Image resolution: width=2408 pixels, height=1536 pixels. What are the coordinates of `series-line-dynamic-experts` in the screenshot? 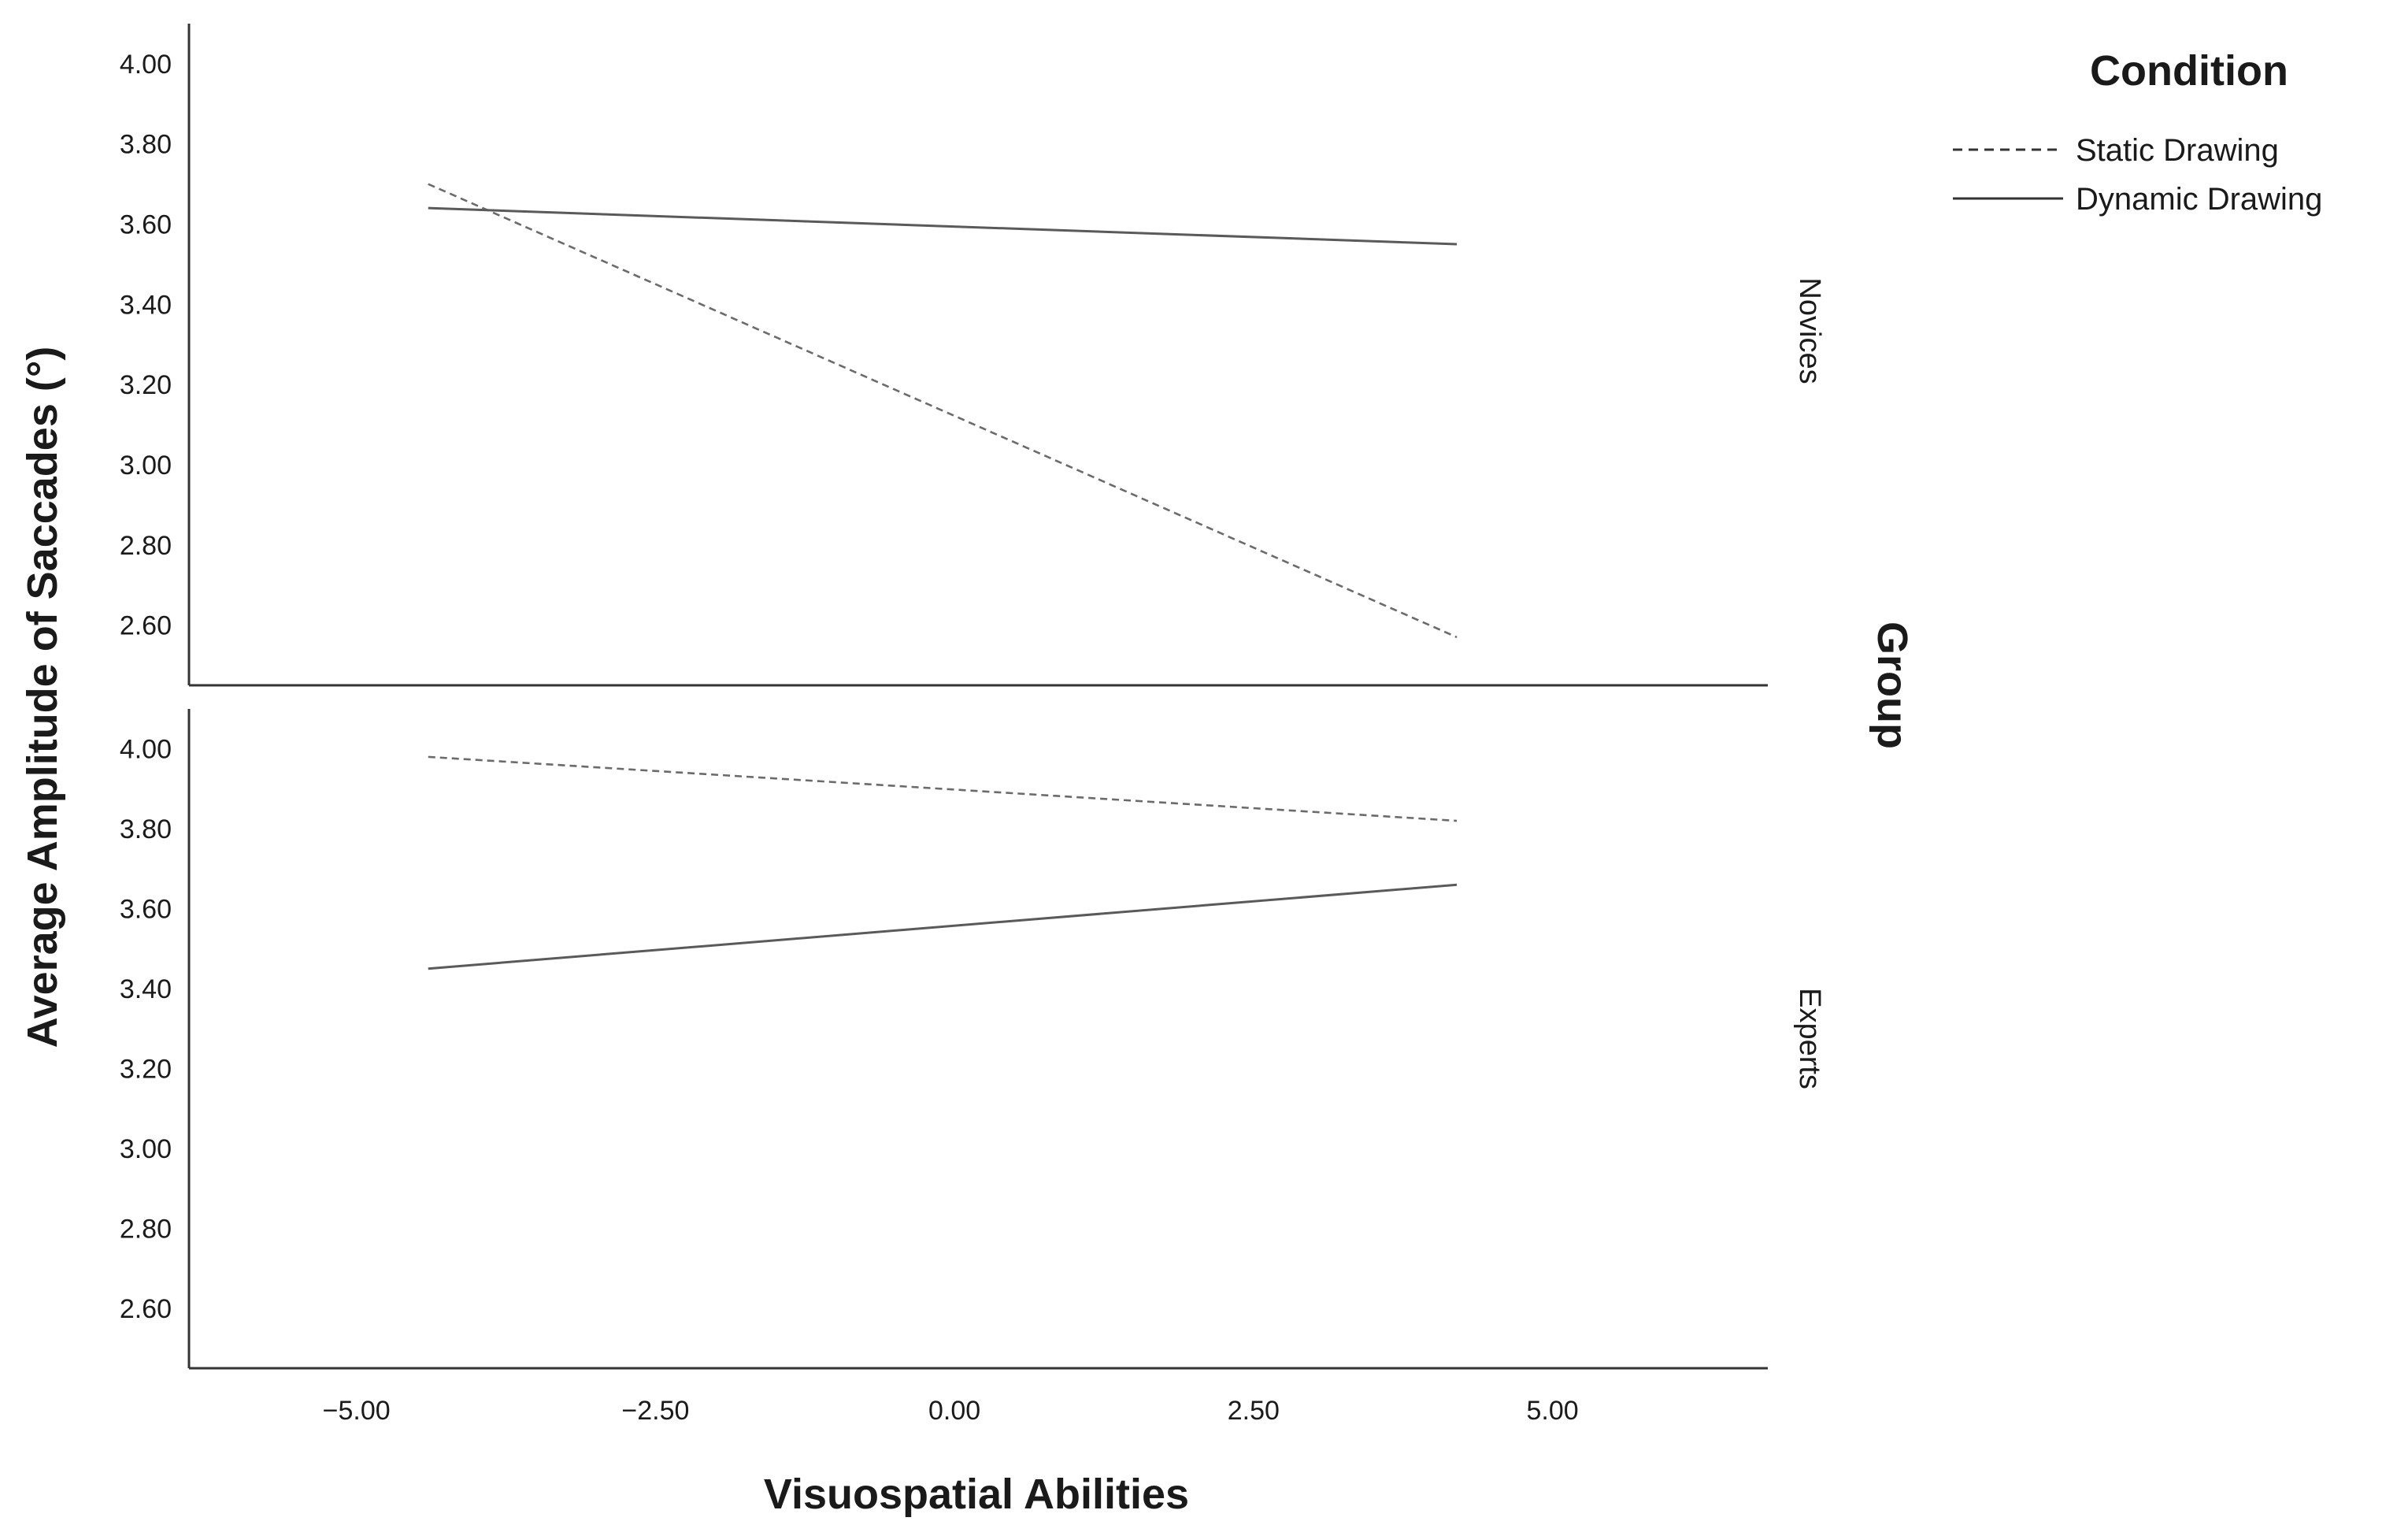 It's located at (943, 926).